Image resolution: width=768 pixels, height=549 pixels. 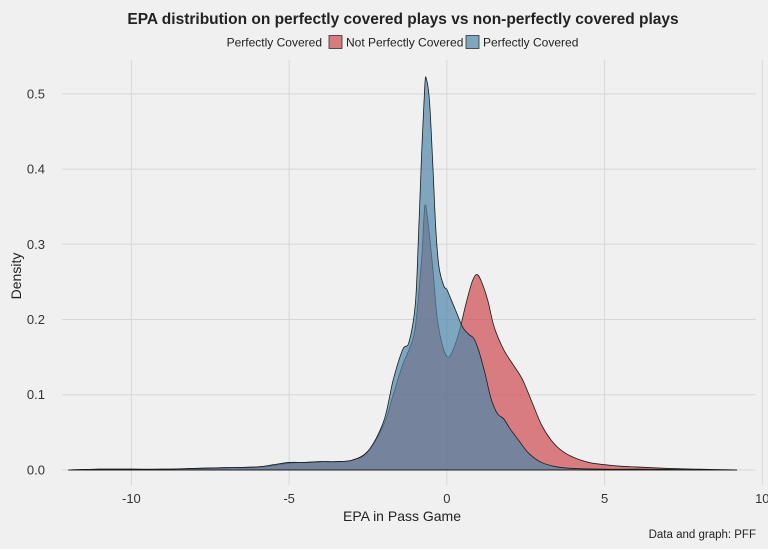 What do you see at coordinates (446, 498) in the screenshot?
I see `x-tick-label: 0` at bounding box center [446, 498].